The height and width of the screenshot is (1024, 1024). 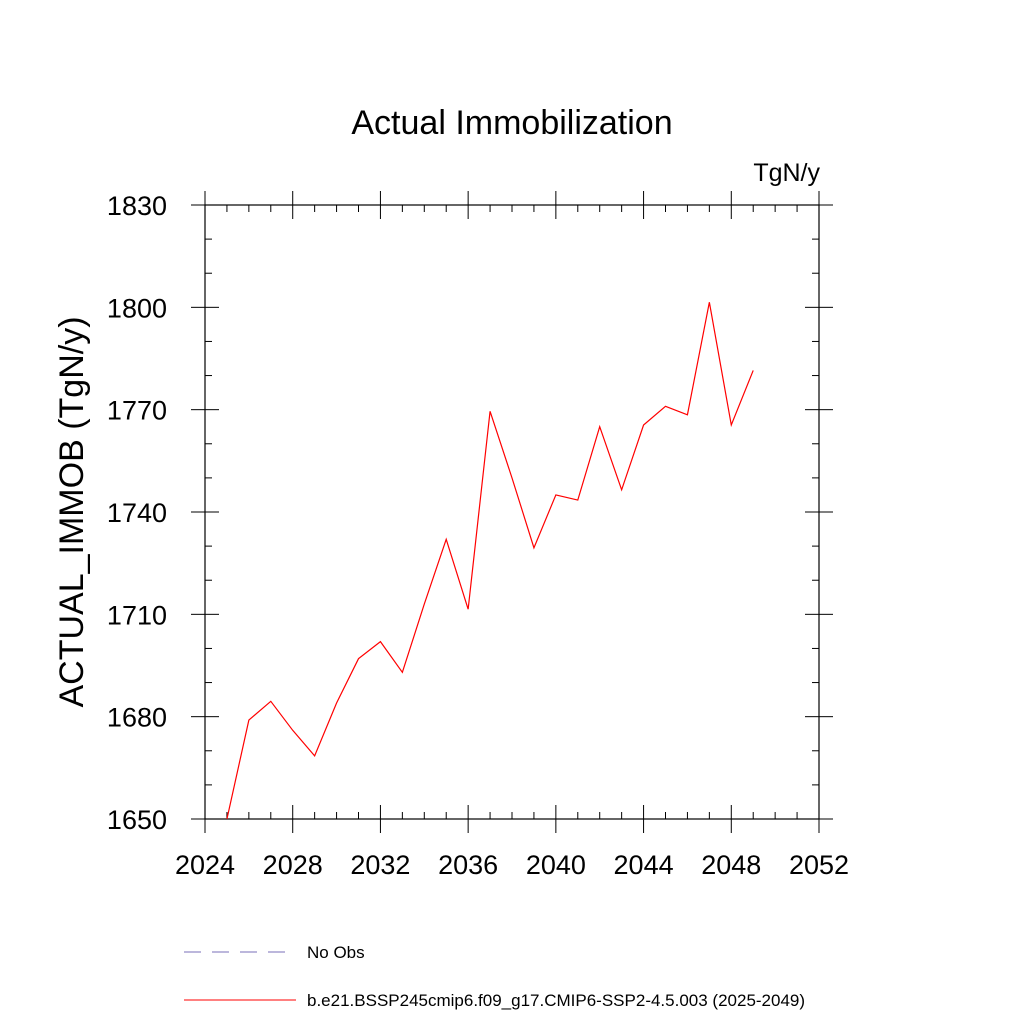 What do you see at coordinates (137, 820) in the screenshot?
I see `y-tick-label: 1650` at bounding box center [137, 820].